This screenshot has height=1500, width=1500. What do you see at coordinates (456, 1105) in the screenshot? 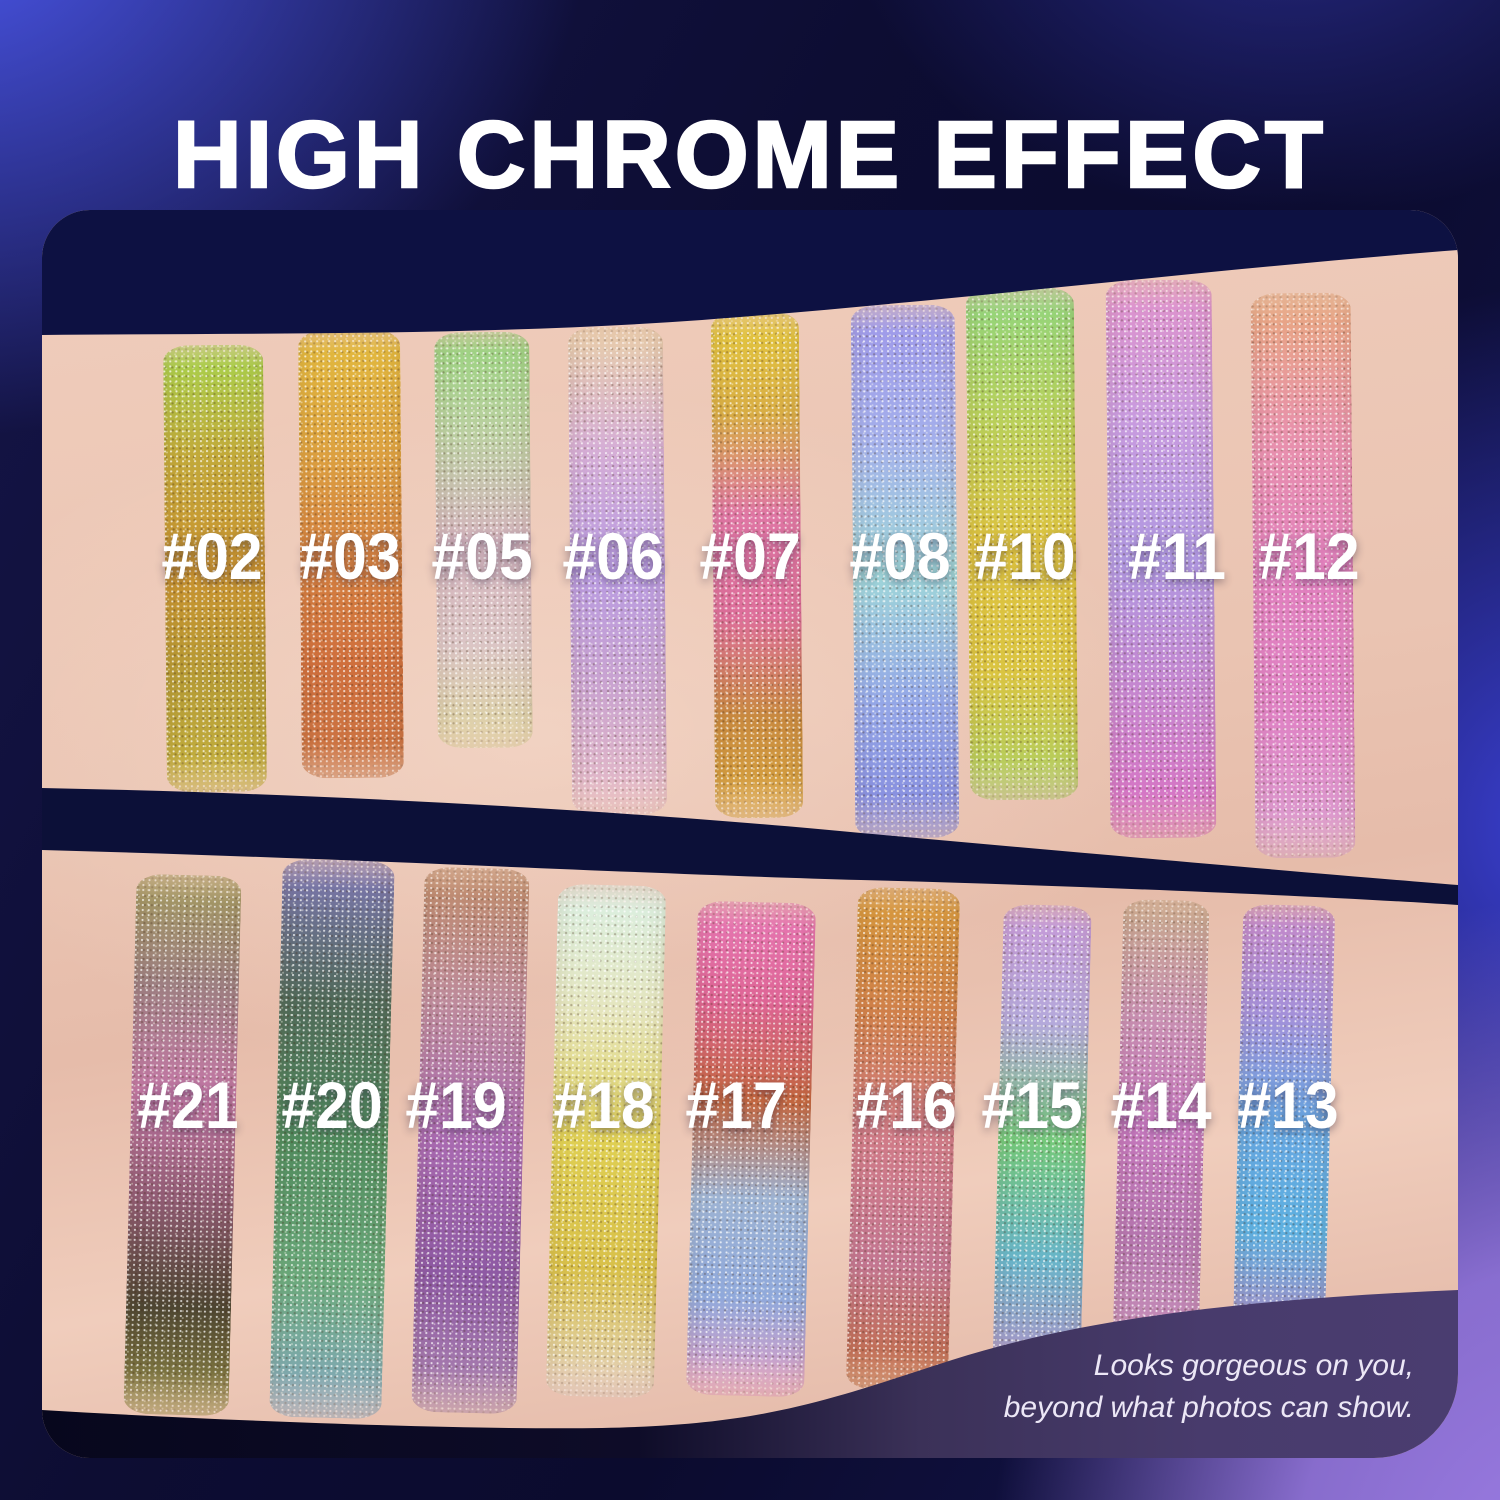
I see `swatch-label-19: #19` at bounding box center [456, 1105].